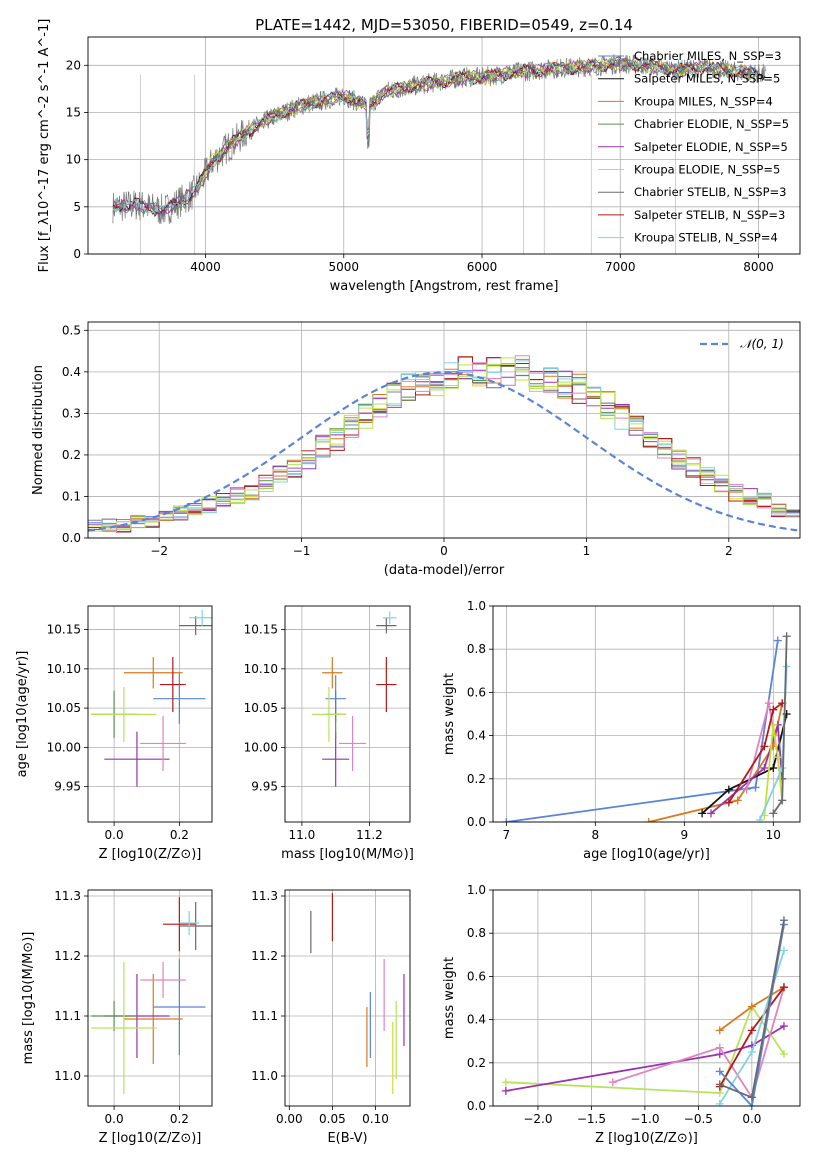 The height and width of the screenshot is (1174, 819). I want to click on legend-entry: Chabrier MILES, N_SSP=3, so click(707, 56).